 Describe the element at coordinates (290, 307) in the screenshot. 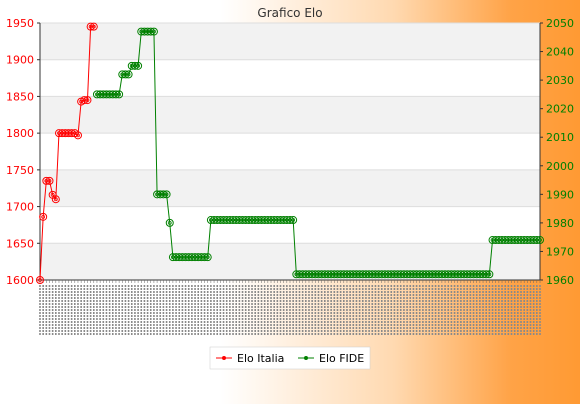

I see `x-axis-labels` at that location.